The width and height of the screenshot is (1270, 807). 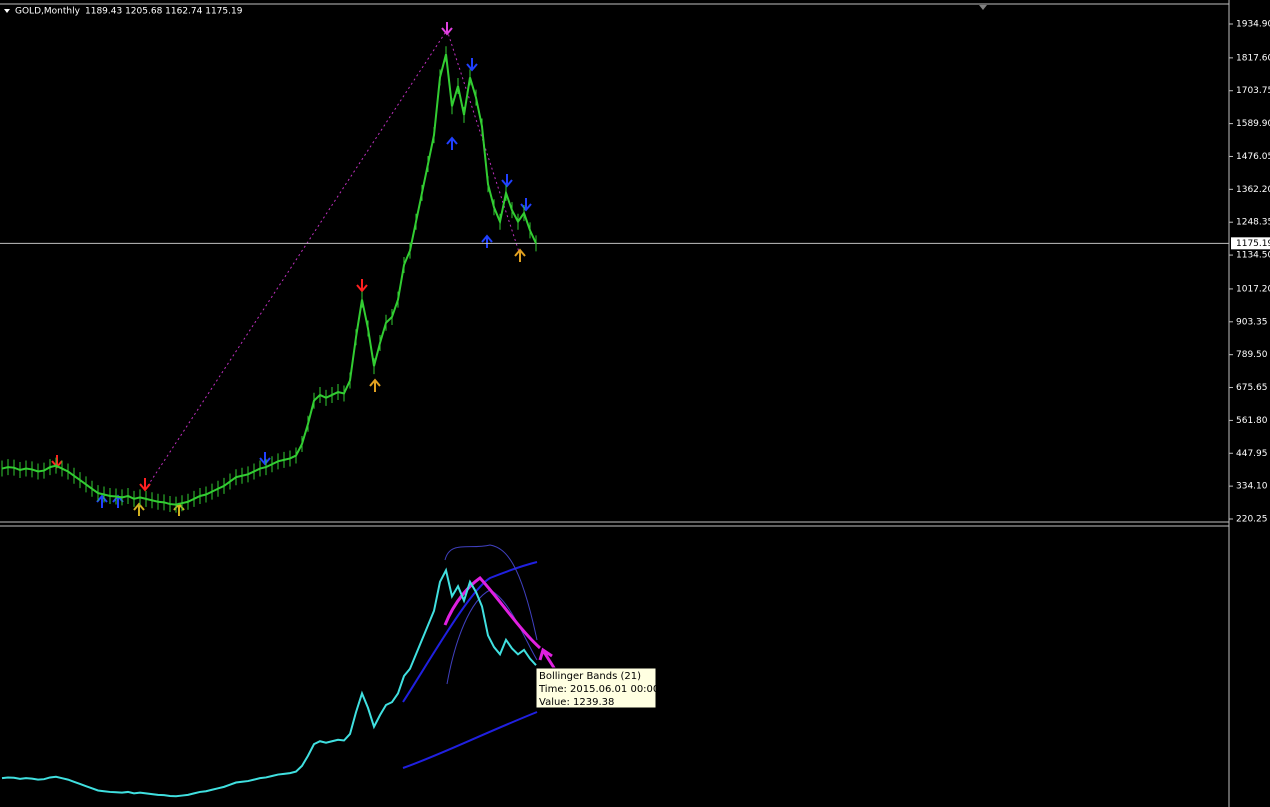 What do you see at coordinates (1253, 157) in the screenshot?
I see `y-tick-label: 1476.05` at bounding box center [1253, 157].